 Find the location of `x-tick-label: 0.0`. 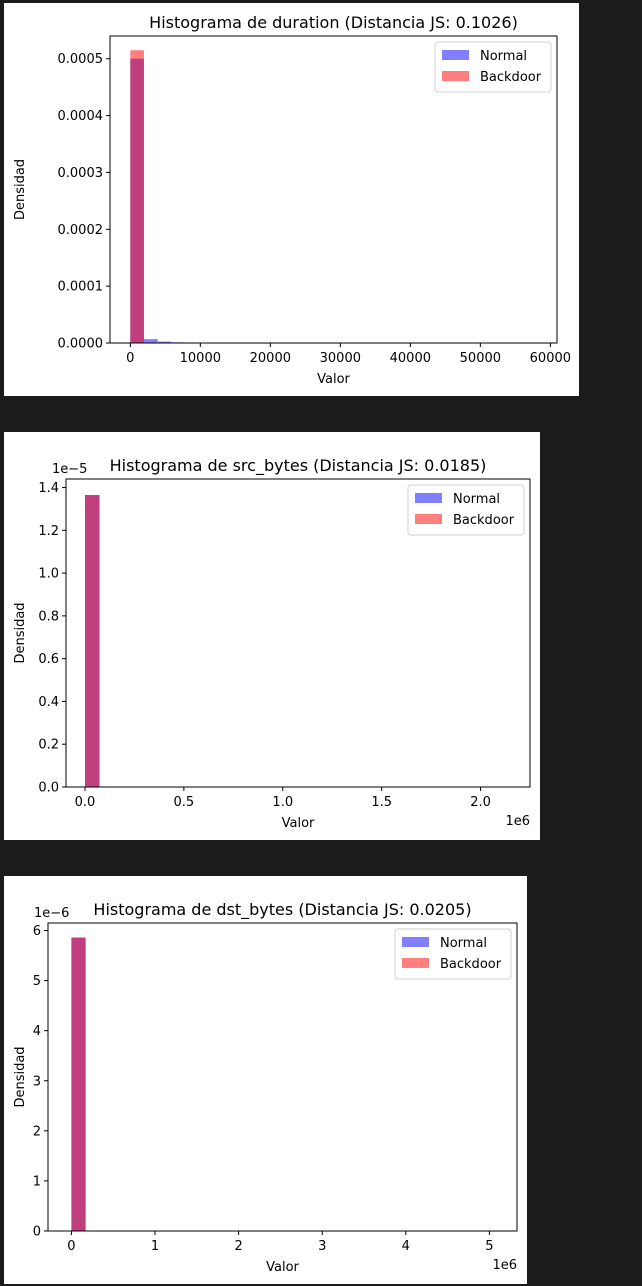

x-tick-label: 0.0 is located at coordinates (85, 802).